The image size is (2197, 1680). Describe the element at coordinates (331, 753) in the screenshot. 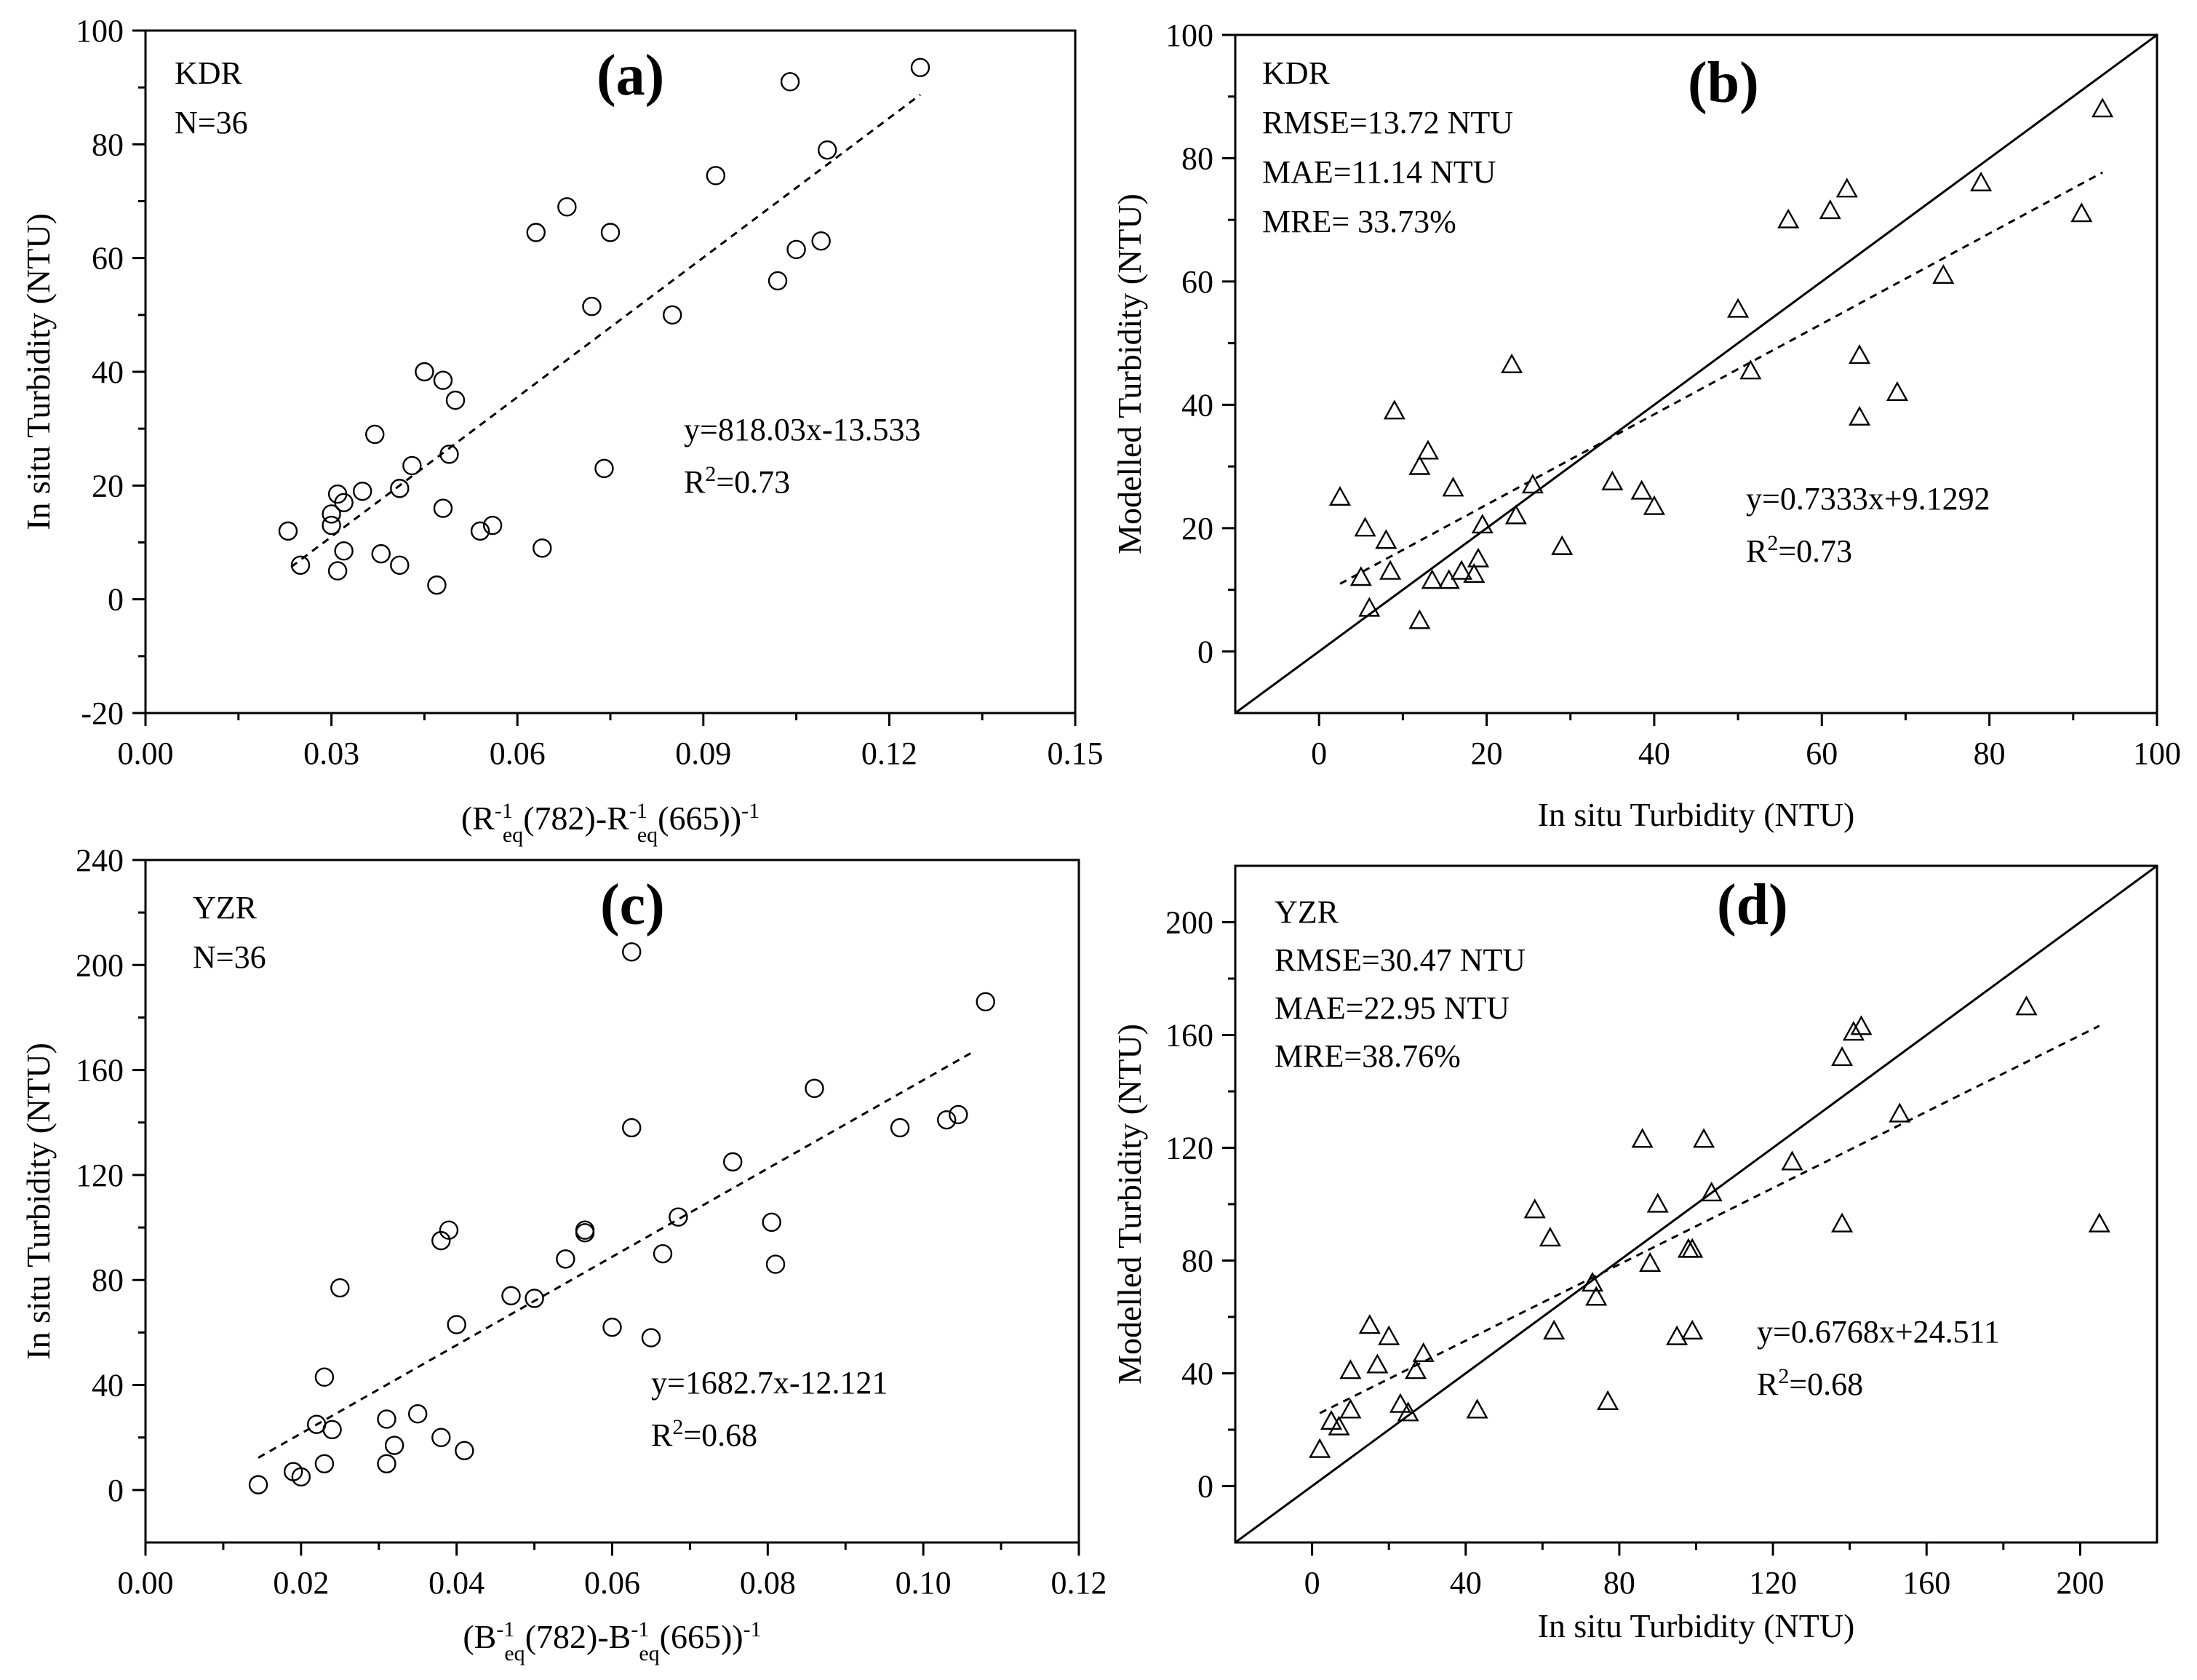

I see `x-tick-label: 0.03` at that location.